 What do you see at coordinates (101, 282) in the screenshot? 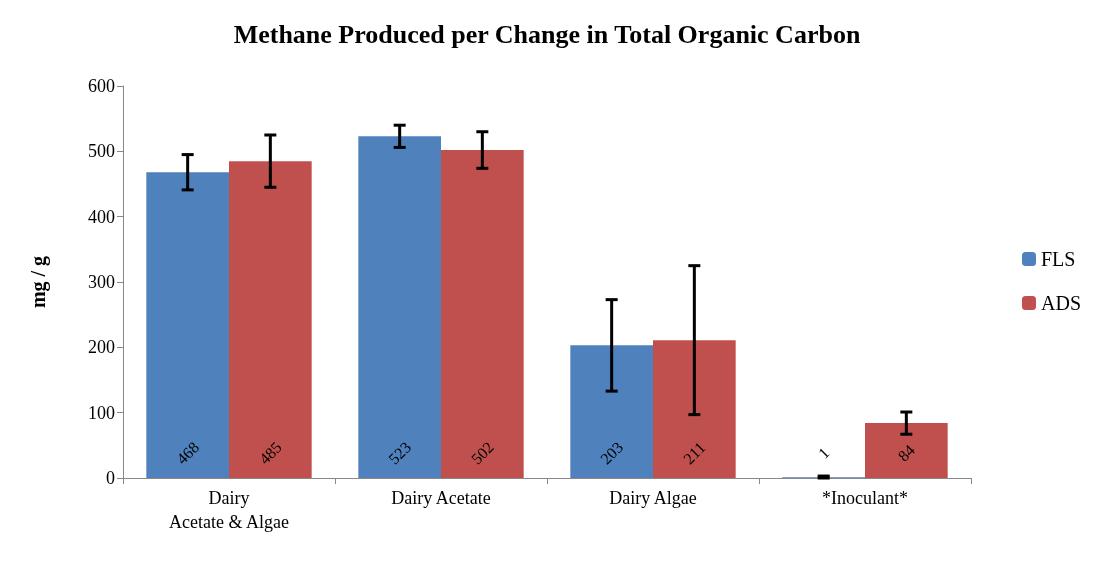
I see `y-tick-label: 300` at bounding box center [101, 282].